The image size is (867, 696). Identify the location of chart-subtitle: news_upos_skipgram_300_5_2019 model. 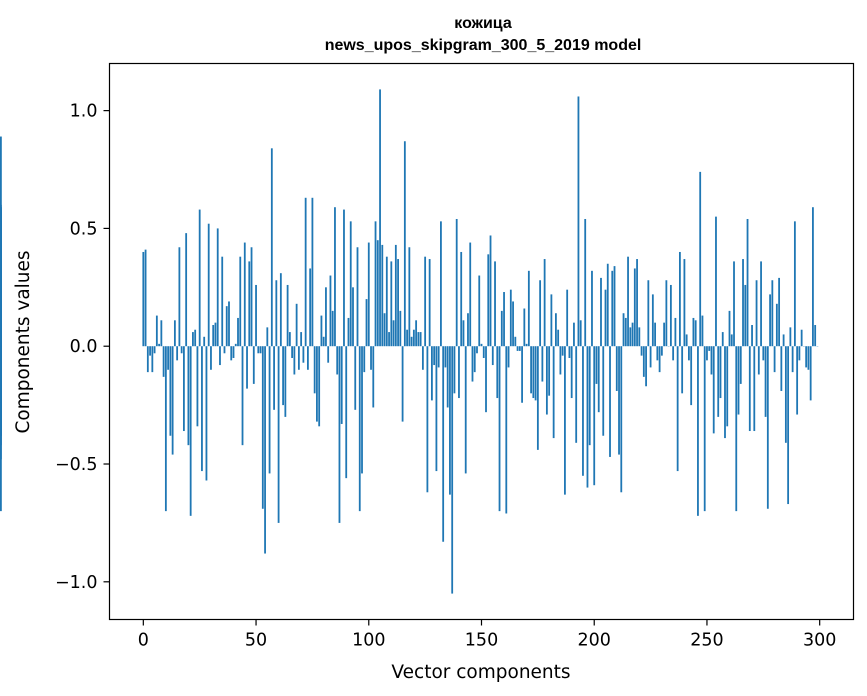
(483, 45).